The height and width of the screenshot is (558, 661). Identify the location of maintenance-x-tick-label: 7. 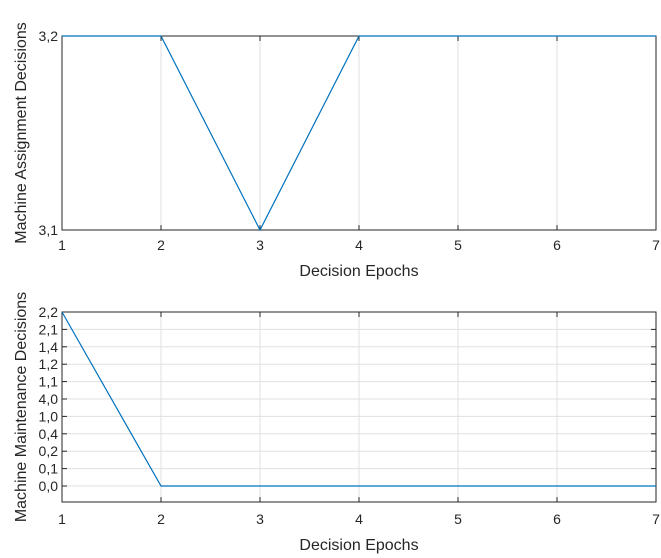
(656, 519).